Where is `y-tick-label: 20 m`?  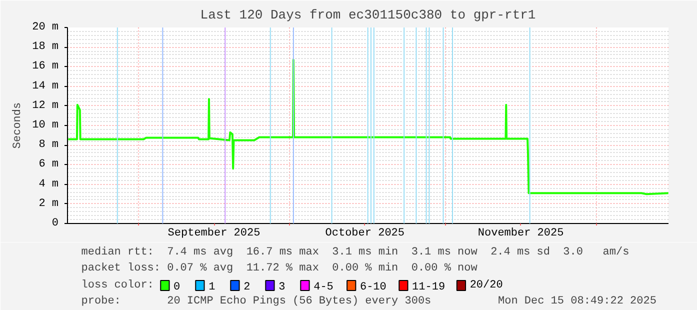
y-tick-label: 20 m is located at coordinates (45, 28).